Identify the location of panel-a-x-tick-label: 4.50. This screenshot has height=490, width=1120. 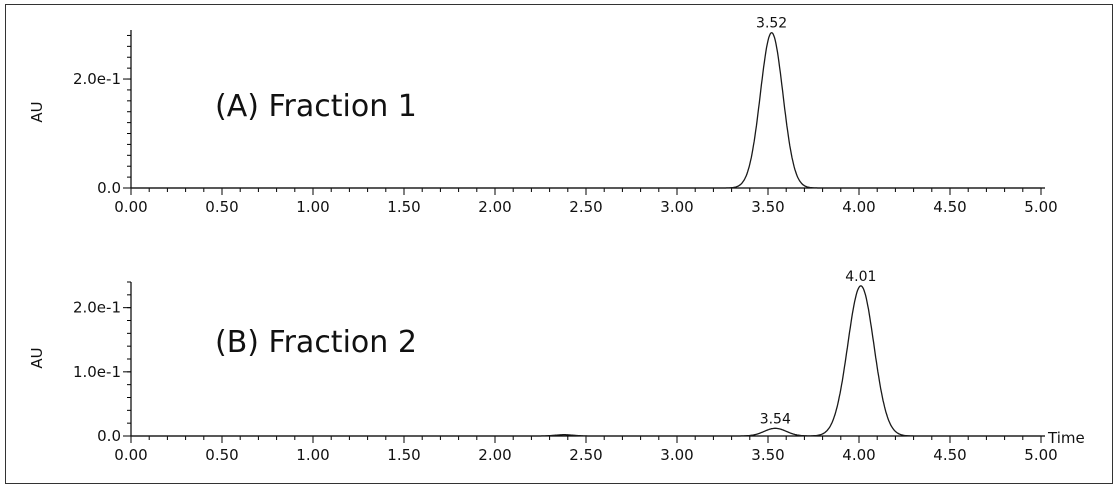
(949, 207).